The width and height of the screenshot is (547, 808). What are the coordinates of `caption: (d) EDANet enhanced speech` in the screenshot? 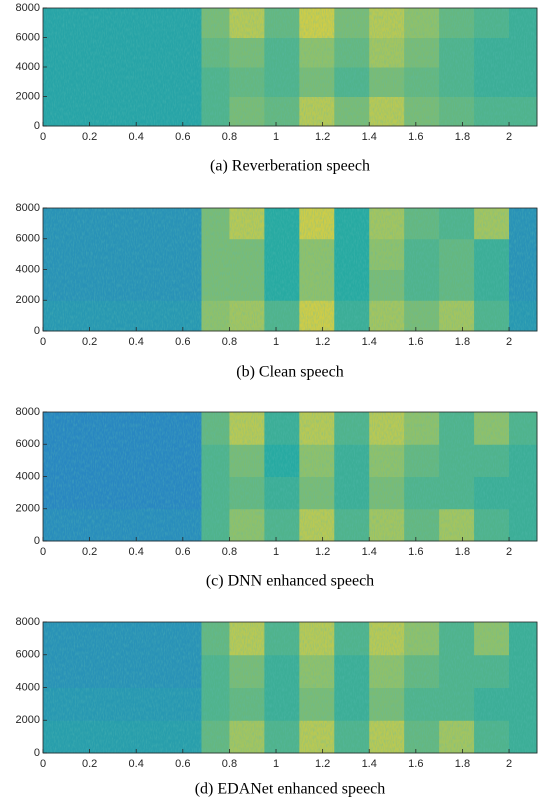 It's located at (290, 789).